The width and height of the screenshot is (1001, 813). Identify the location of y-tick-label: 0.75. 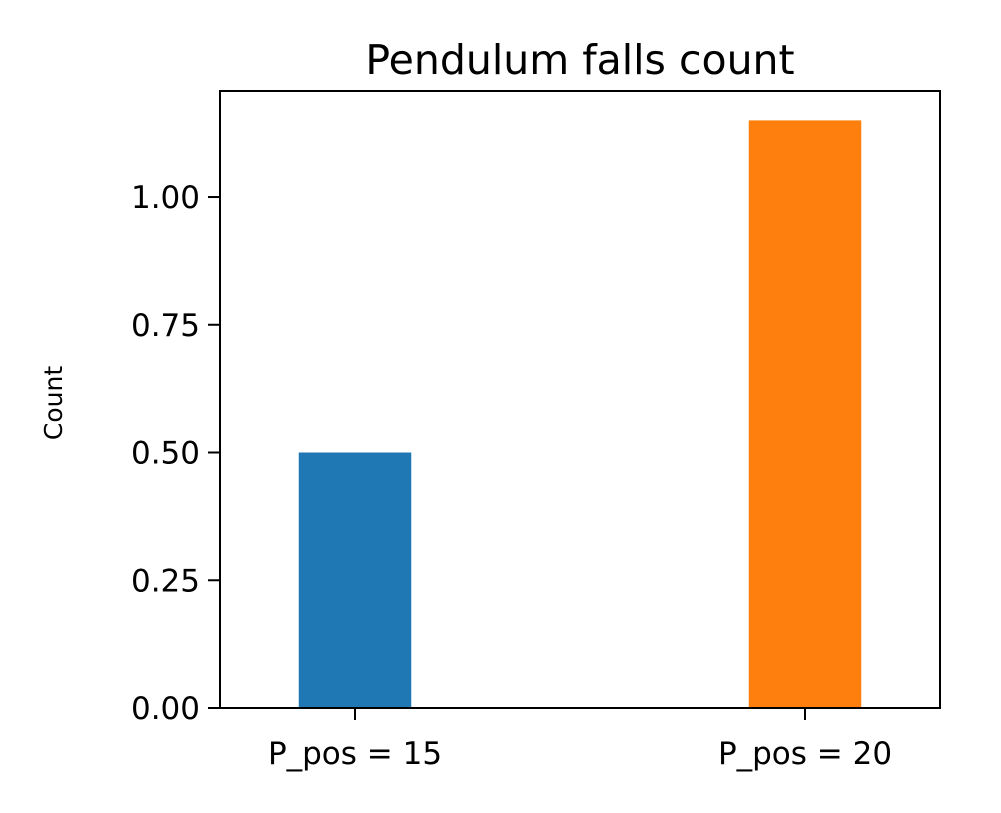
(165, 326).